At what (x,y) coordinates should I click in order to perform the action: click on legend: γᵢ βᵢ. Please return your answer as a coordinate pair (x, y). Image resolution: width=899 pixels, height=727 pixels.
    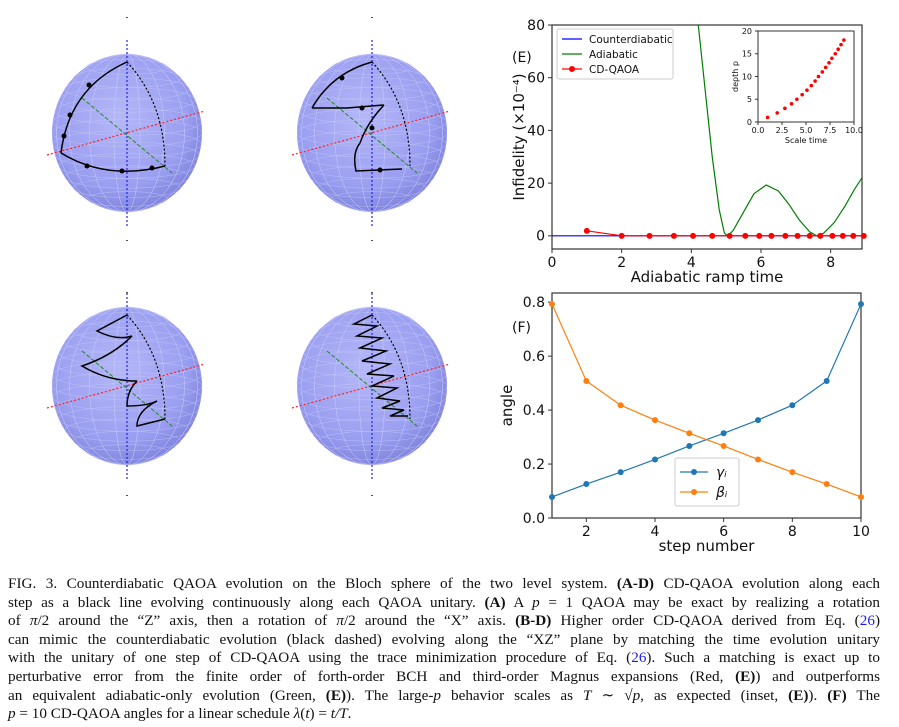
    Looking at the image, I should click on (707, 482).